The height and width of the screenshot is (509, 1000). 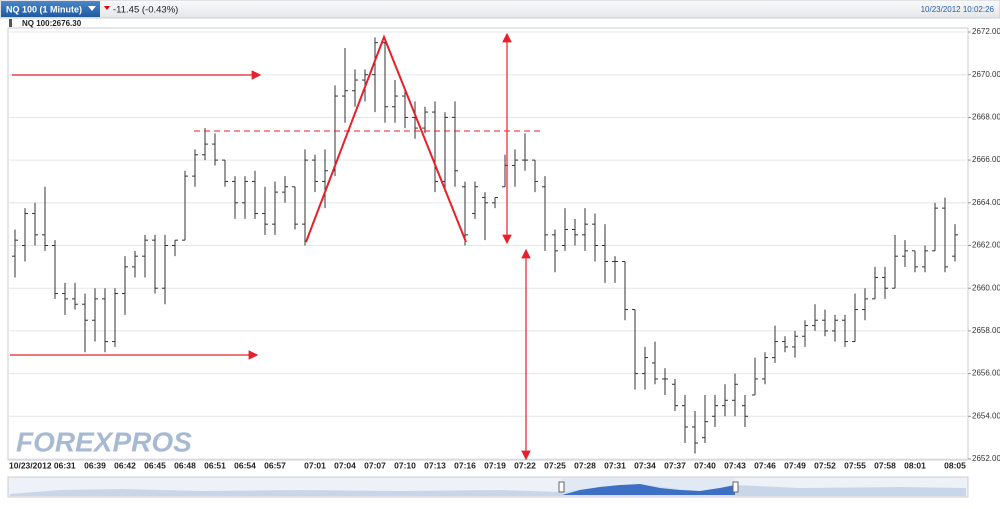 I want to click on x-tick-label: 06:48, so click(x=185, y=465).